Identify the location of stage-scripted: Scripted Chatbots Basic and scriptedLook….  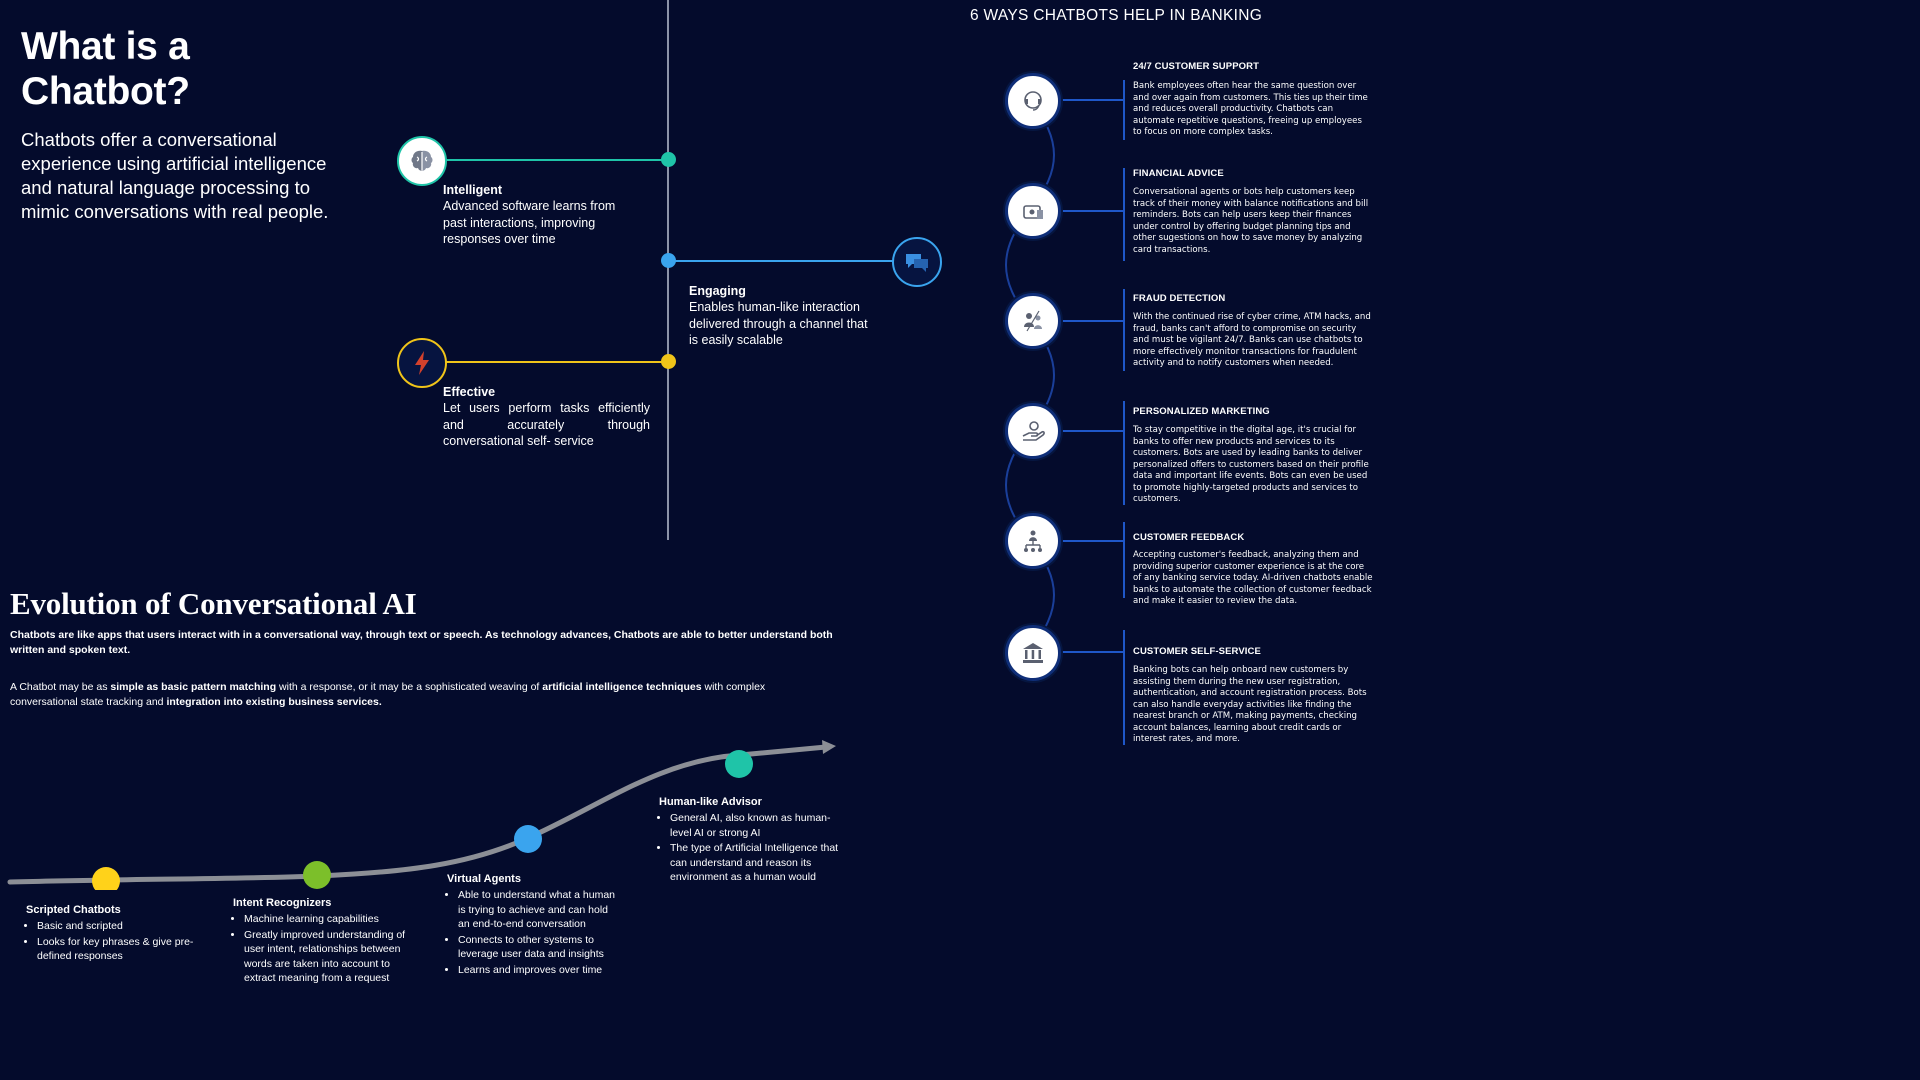
(111, 934).